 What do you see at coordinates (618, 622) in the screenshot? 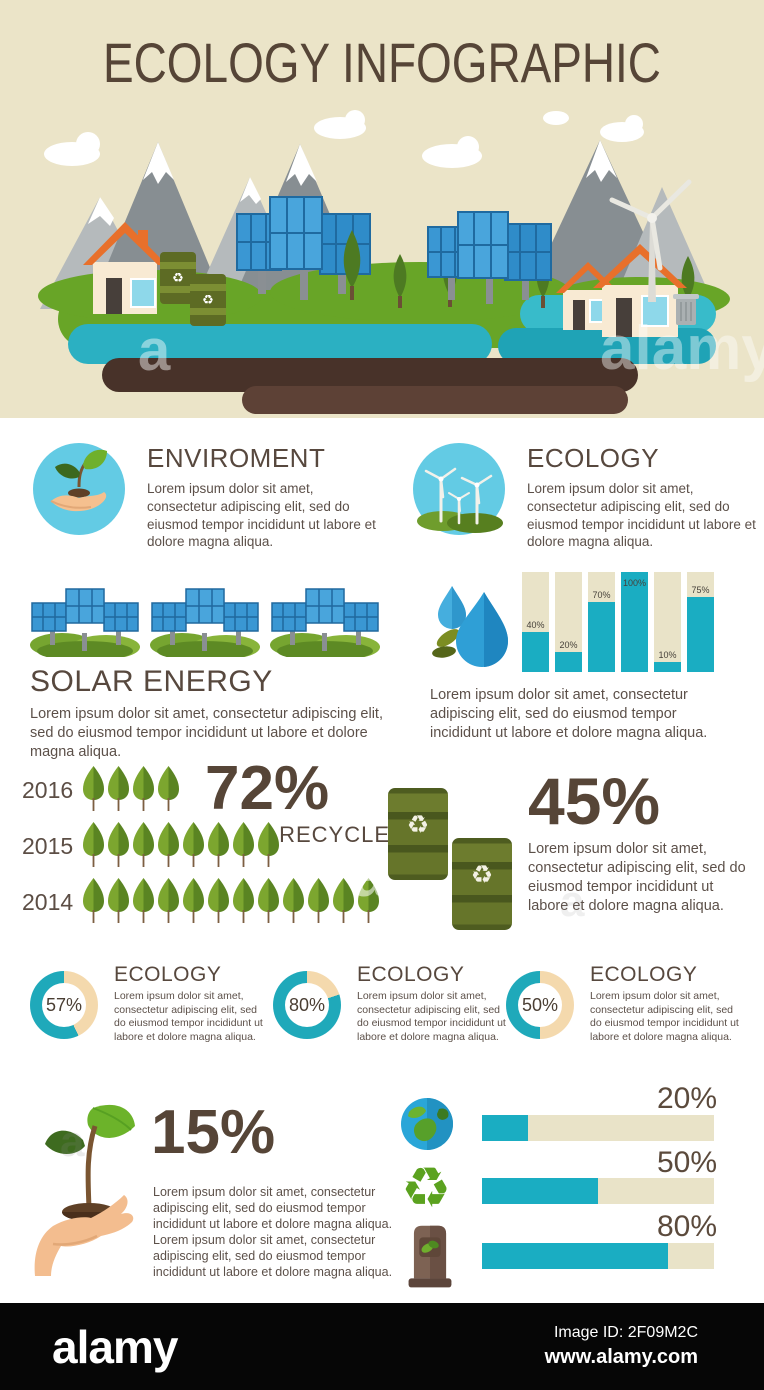
I see `water-bar-chart: 40% 20% 70% 100% 10% 75%` at bounding box center [618, 622].